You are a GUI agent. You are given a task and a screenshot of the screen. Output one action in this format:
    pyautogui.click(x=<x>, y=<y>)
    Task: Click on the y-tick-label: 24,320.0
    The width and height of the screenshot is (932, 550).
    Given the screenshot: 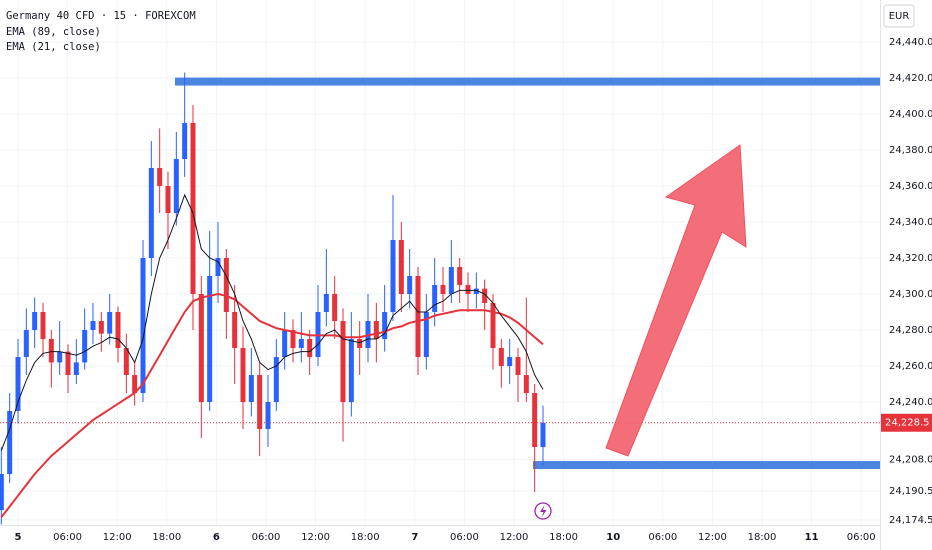 What is the action you would take?
    pyautogui.click(x=910, y=258)
    